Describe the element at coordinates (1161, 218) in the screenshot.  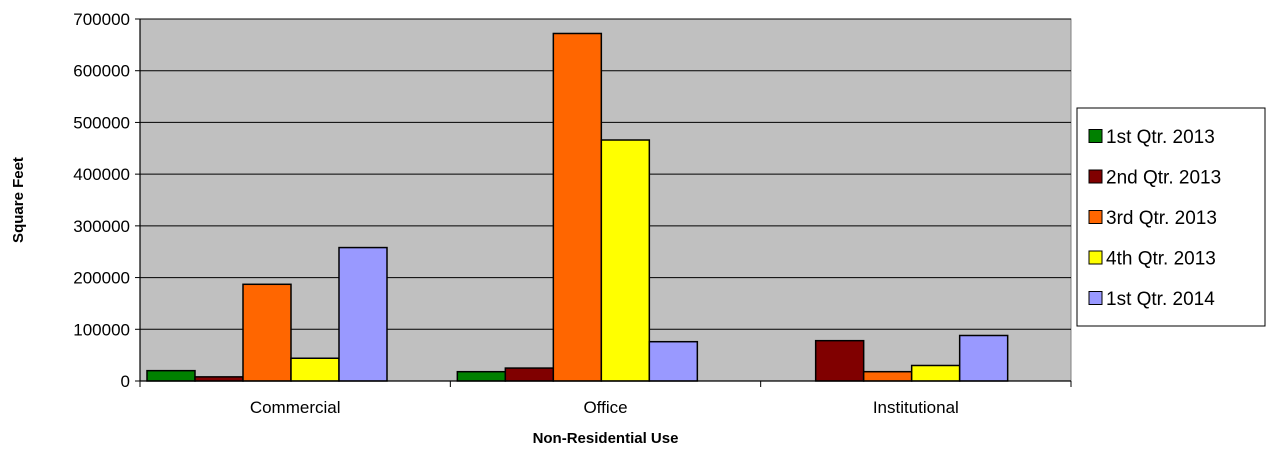
I see `legend-label: 3rd Qtr. 2013` at that location.